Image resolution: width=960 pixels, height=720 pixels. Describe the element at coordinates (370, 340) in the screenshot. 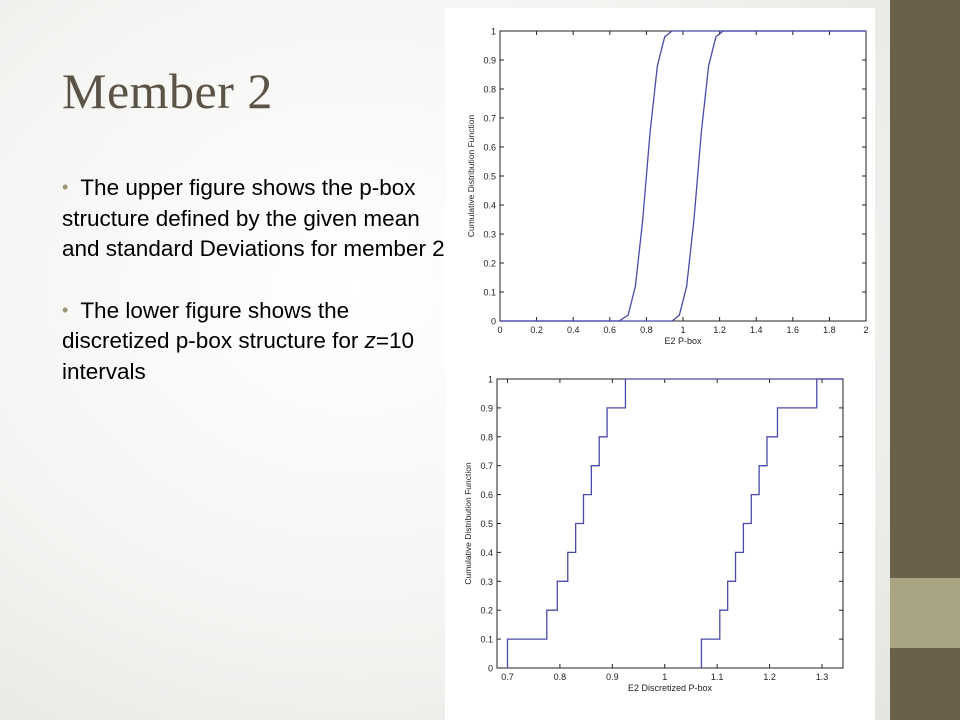

I see `bullet-italic: z` at that location.